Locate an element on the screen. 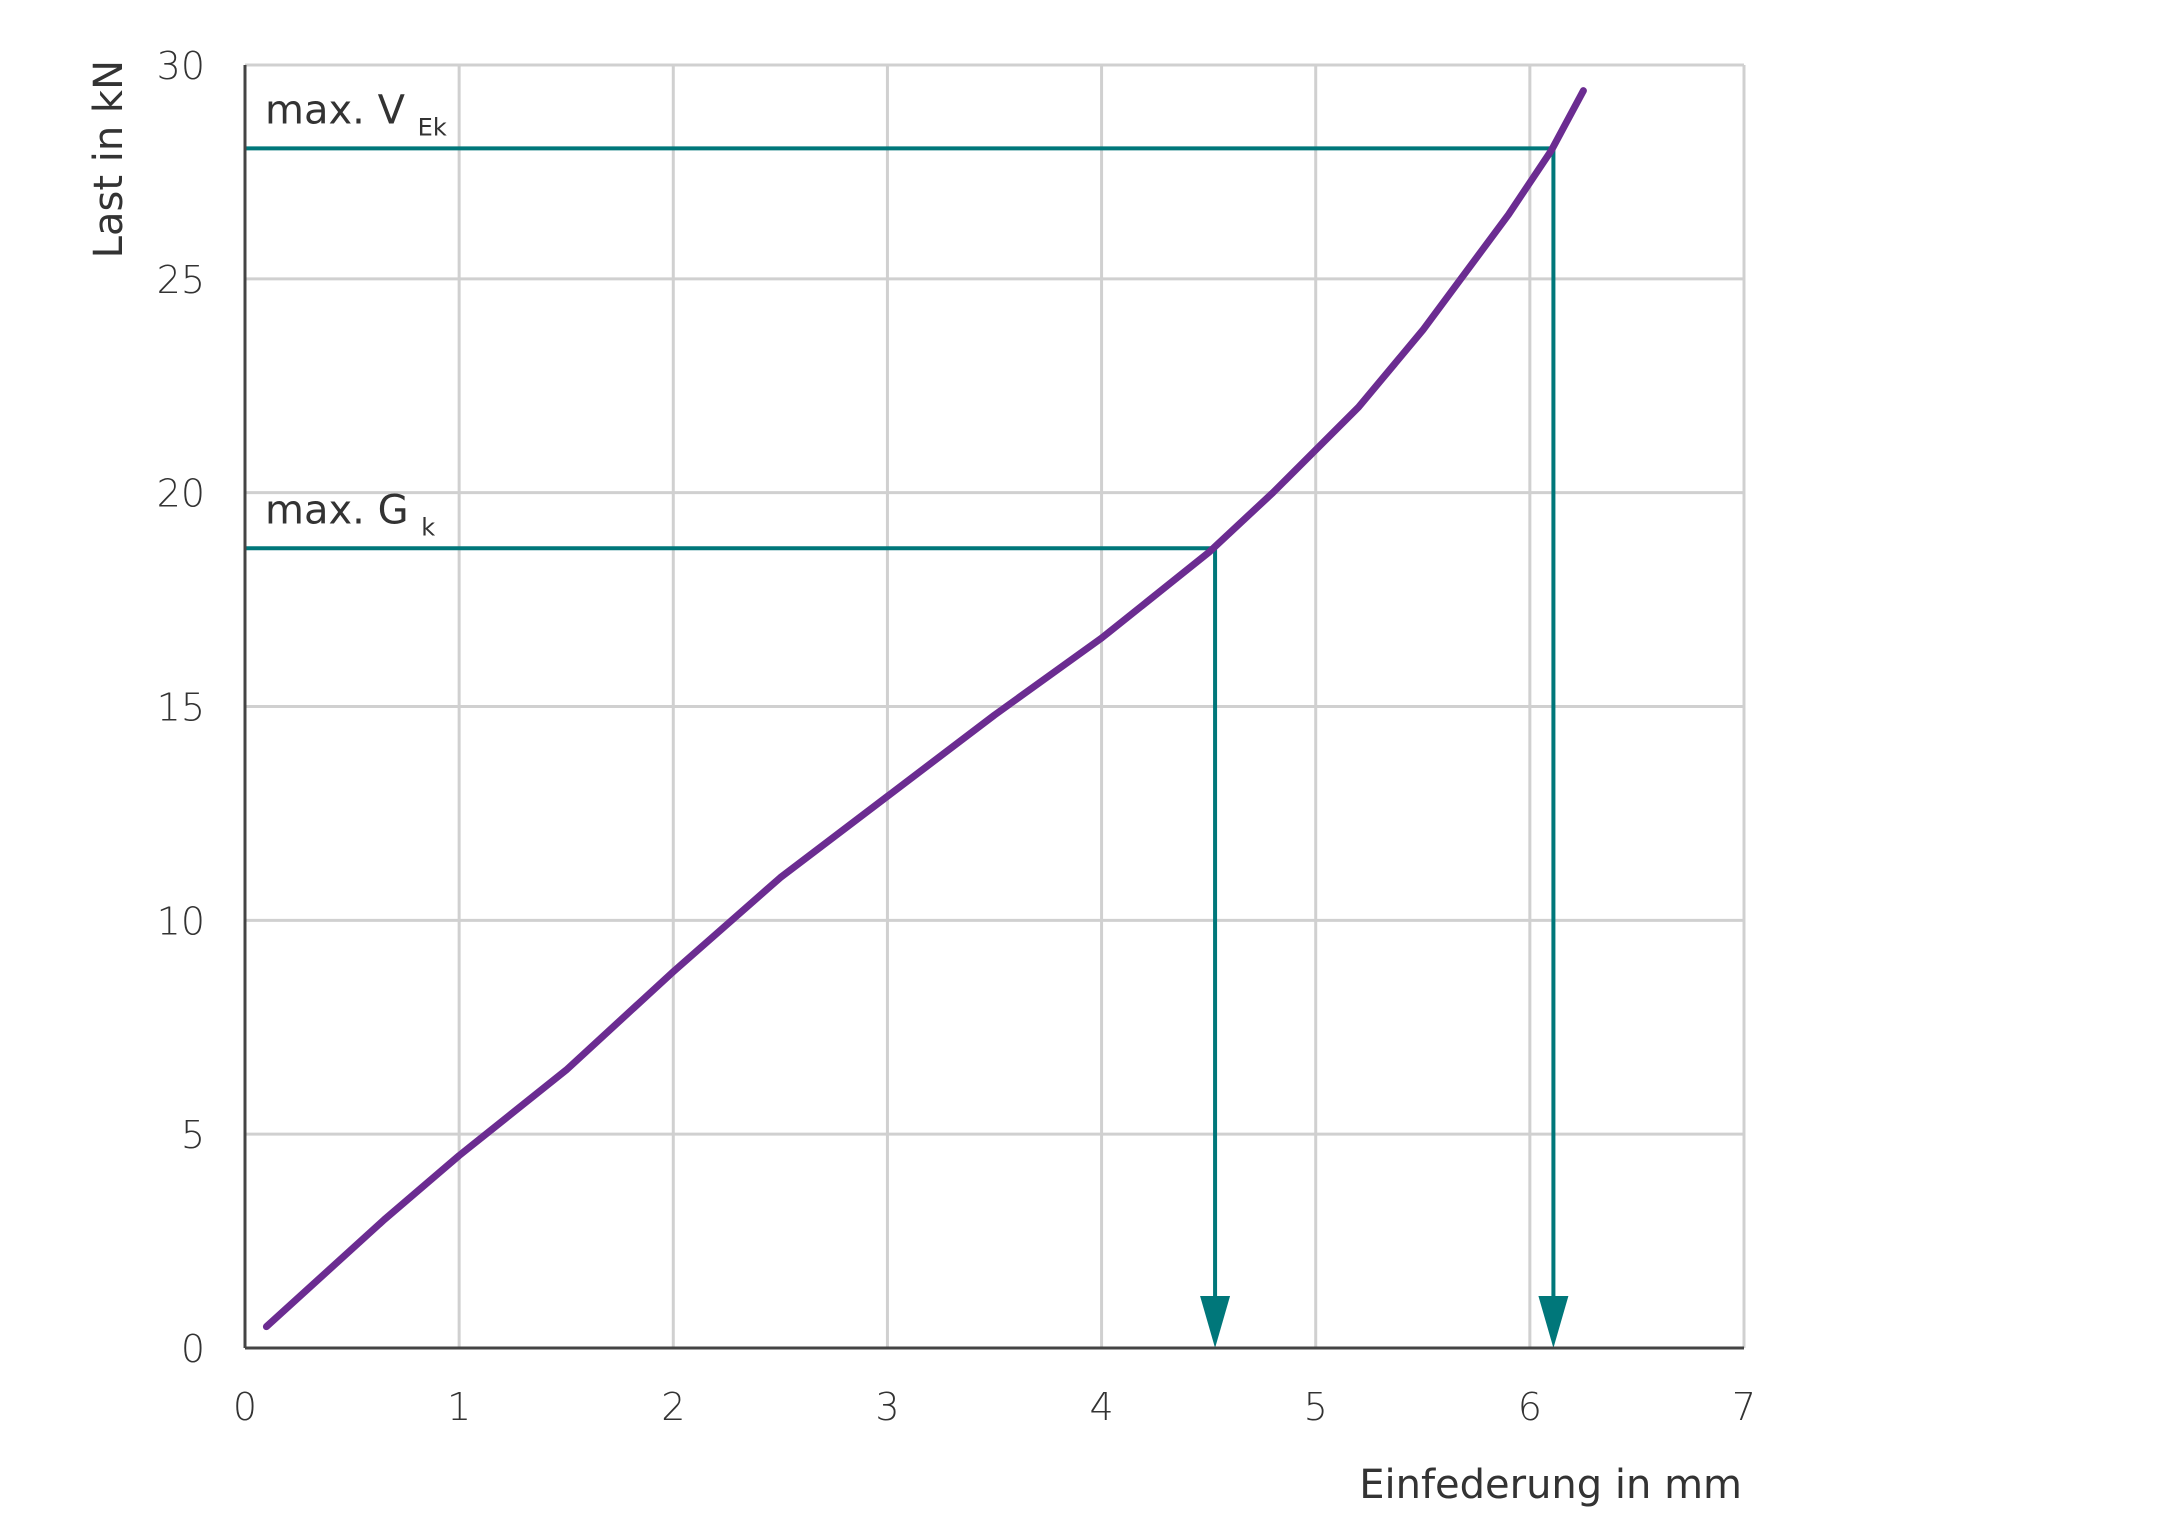 Image resolution: width=2160 pixels, height=1529 pixels. x-tick-label: 6 is located at coordinates (1530, 1407).